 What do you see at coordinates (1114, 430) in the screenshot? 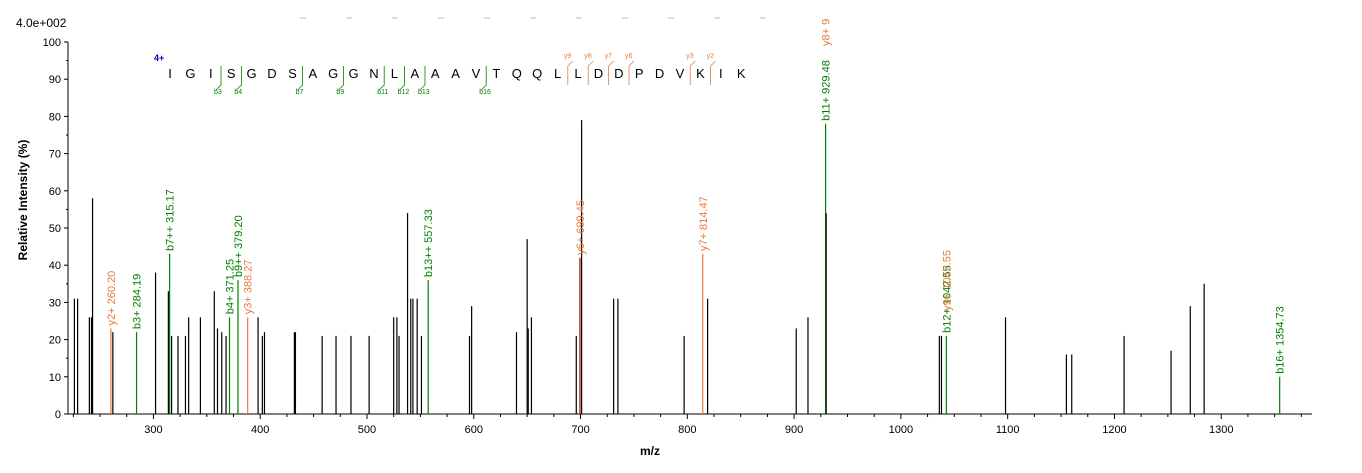
I see `x-tick-label: 1200` at bounding box center [1114, 430].